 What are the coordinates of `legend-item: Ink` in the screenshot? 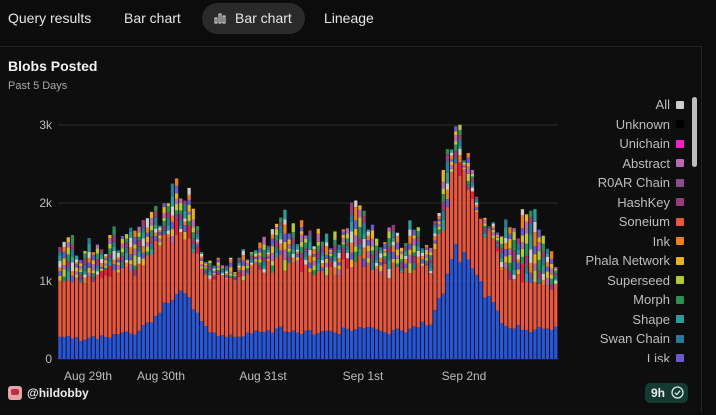 It's located at (668, 242).